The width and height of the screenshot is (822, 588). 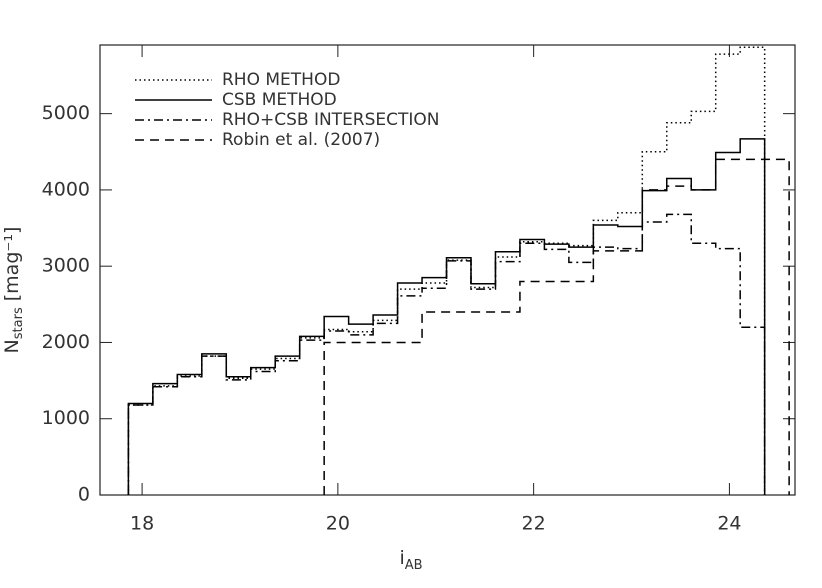 What do you see at coordinates (84, 495) in the screenshot?
I see `y-tick-label: 0` at bounding box center [84, 495].